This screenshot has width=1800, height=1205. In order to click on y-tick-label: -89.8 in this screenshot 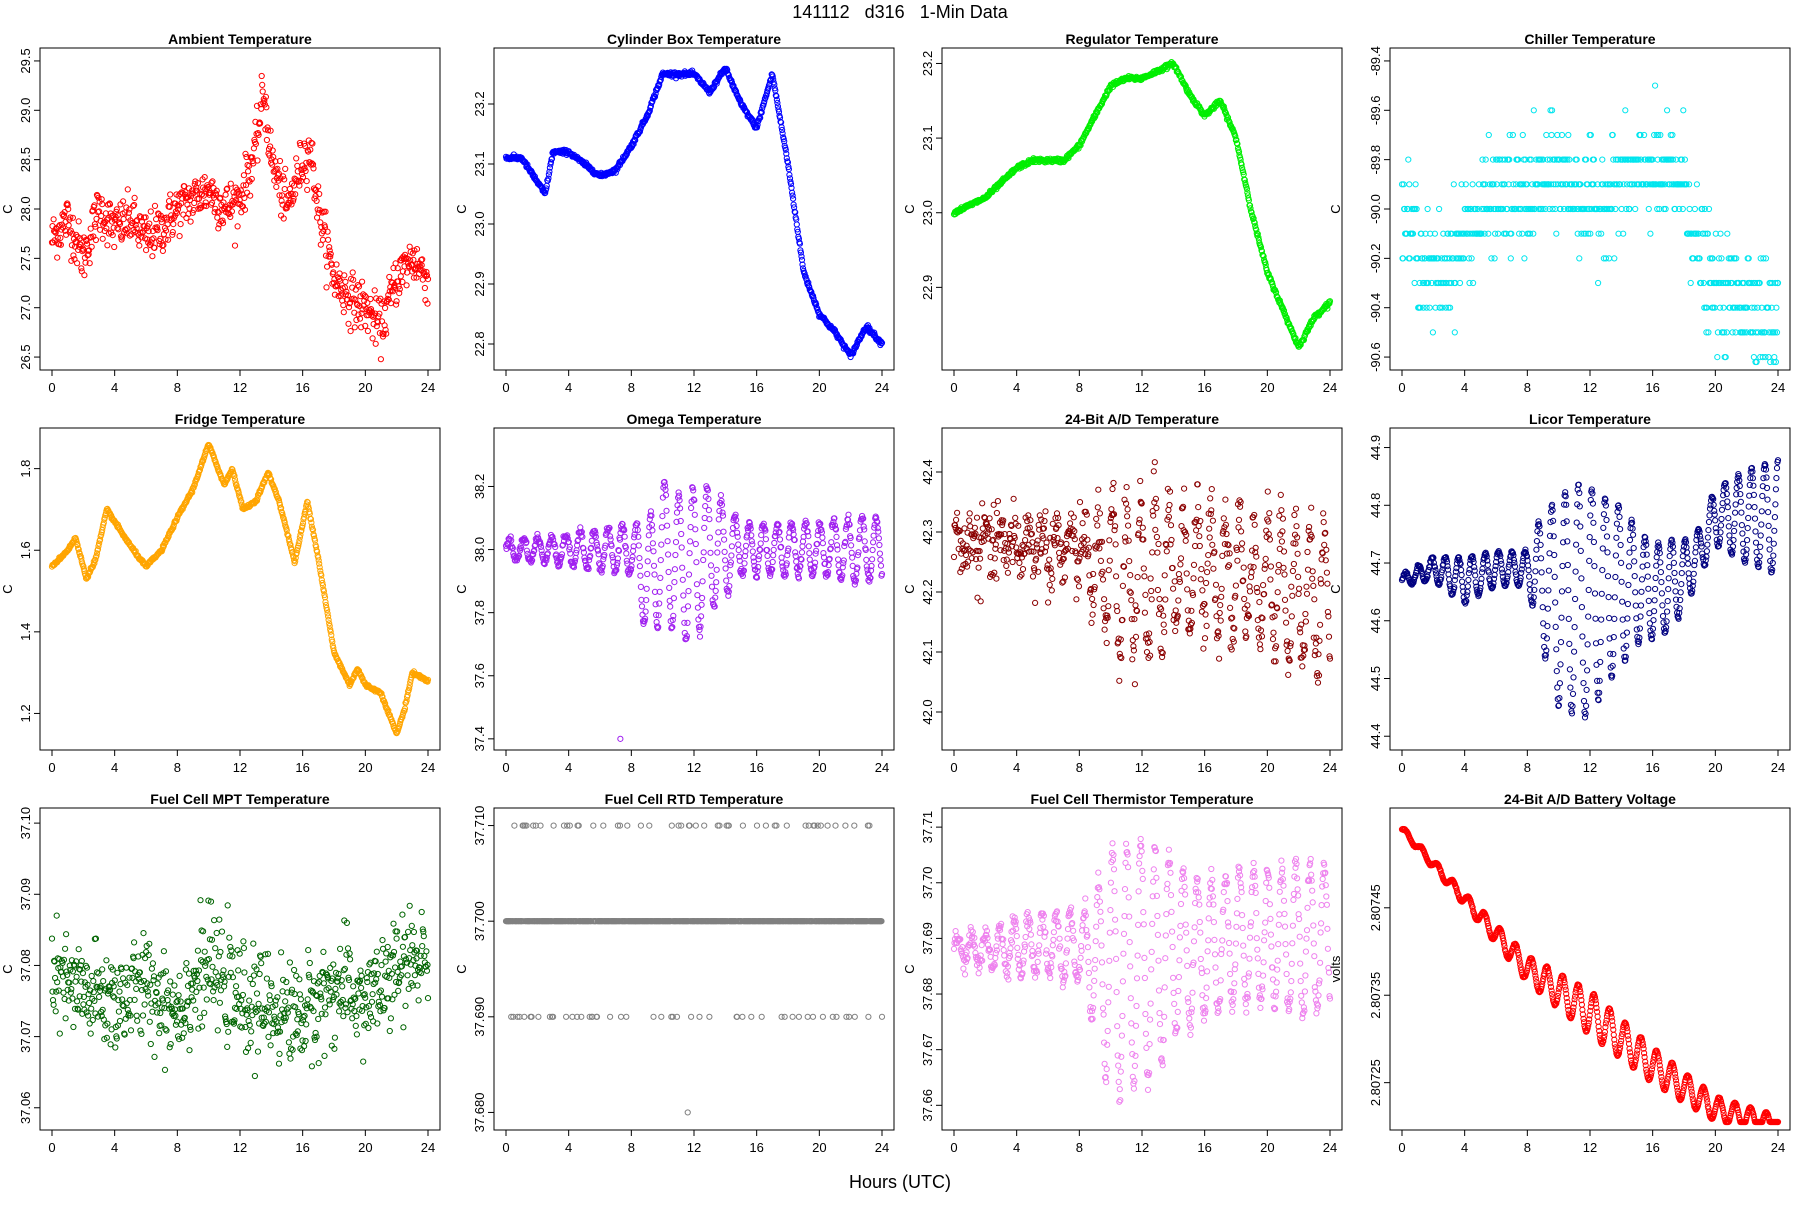, I will do `click(1375, 160)`.